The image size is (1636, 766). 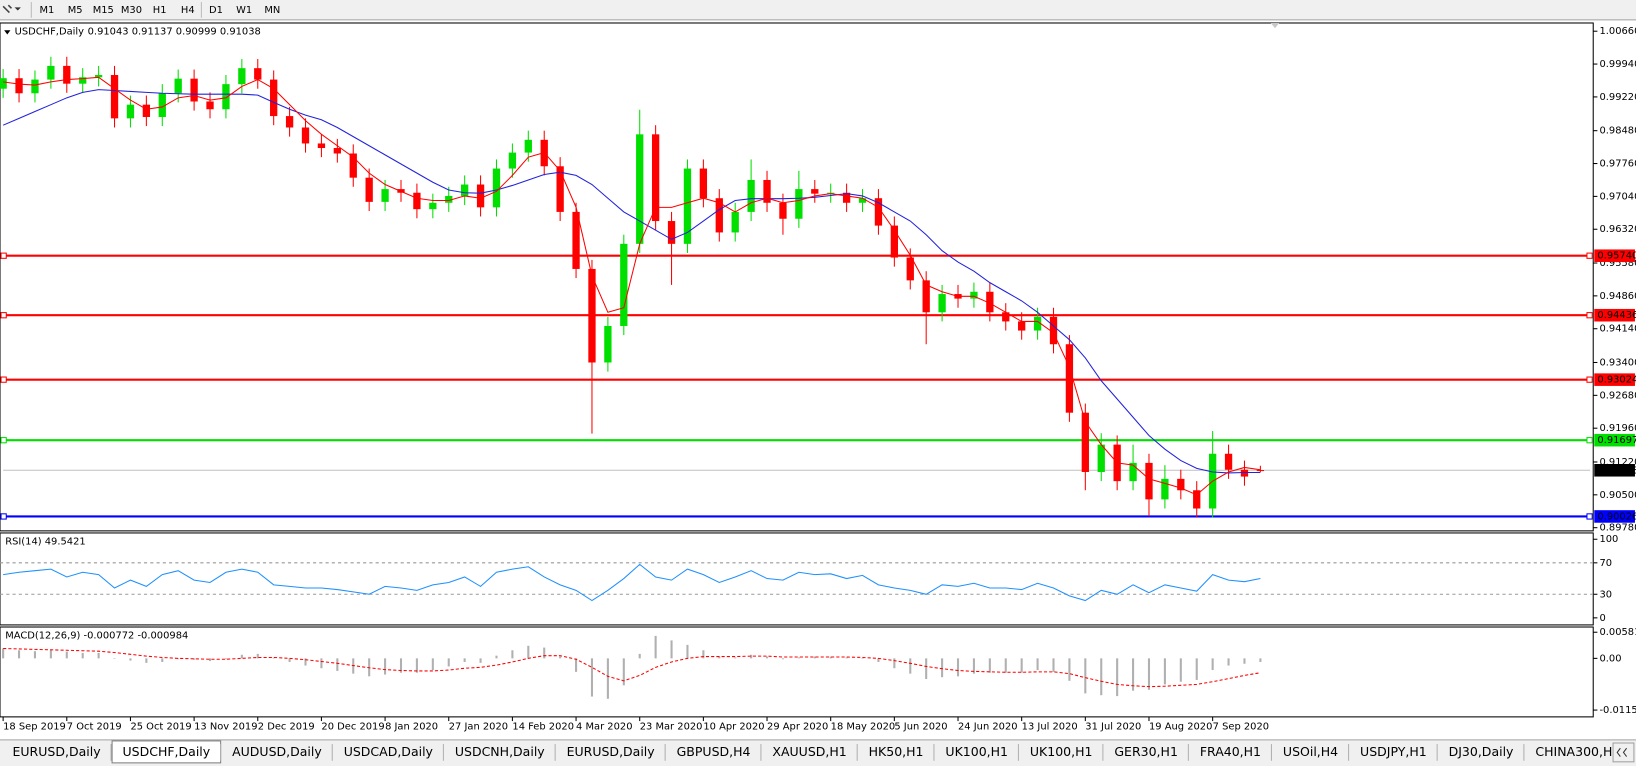 I want to click on tab-label: USDJPY,H1, so click(x=1393, y=751).